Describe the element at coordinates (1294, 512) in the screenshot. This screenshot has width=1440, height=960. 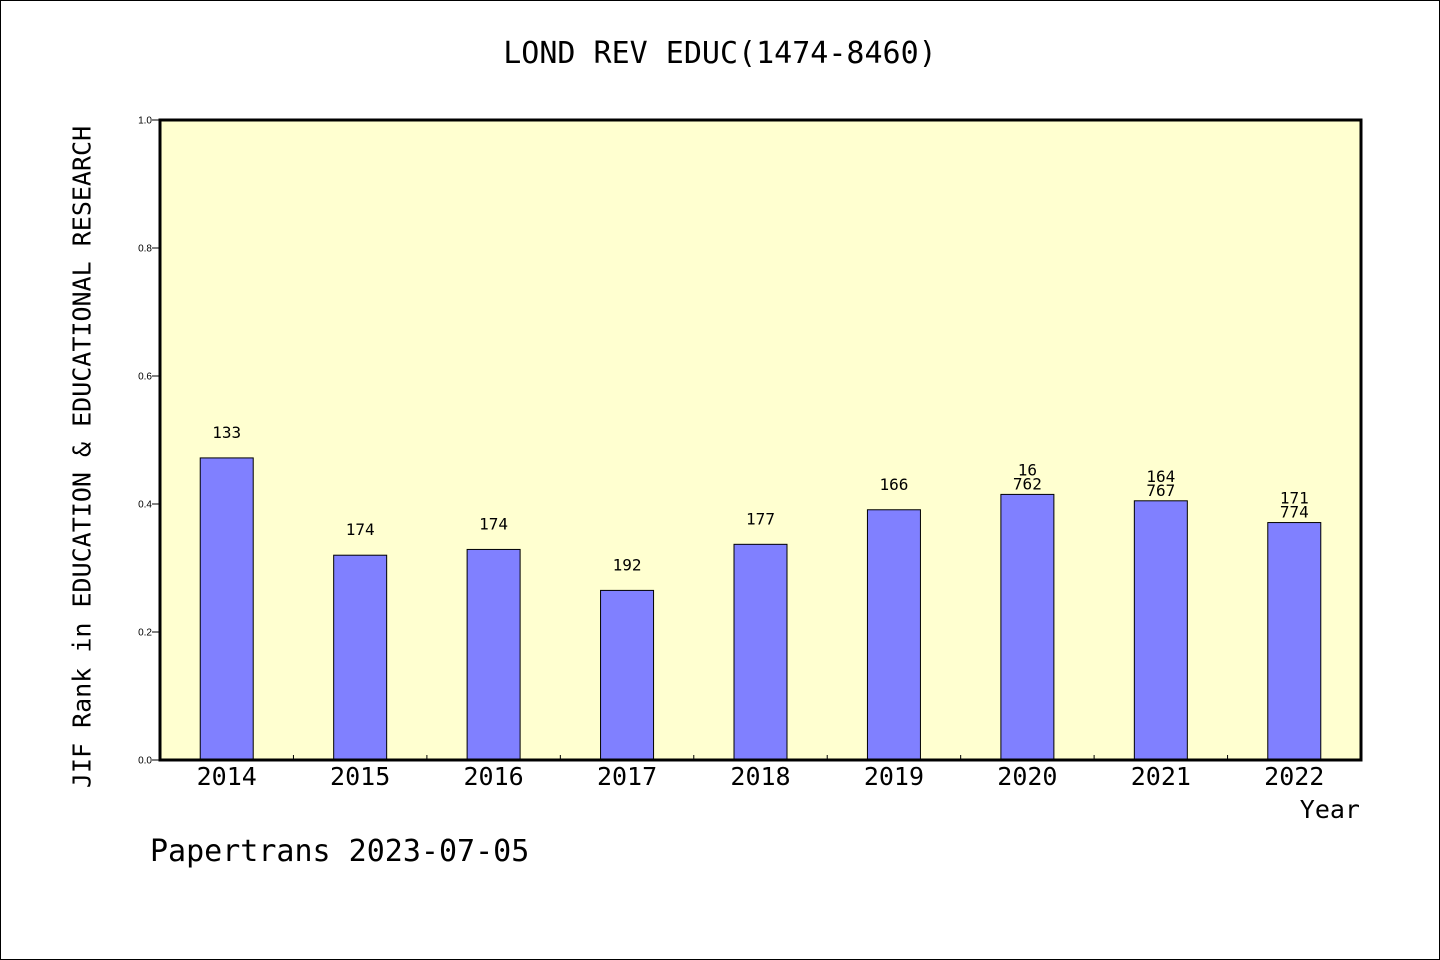
I see `data-label: 774` at that location.